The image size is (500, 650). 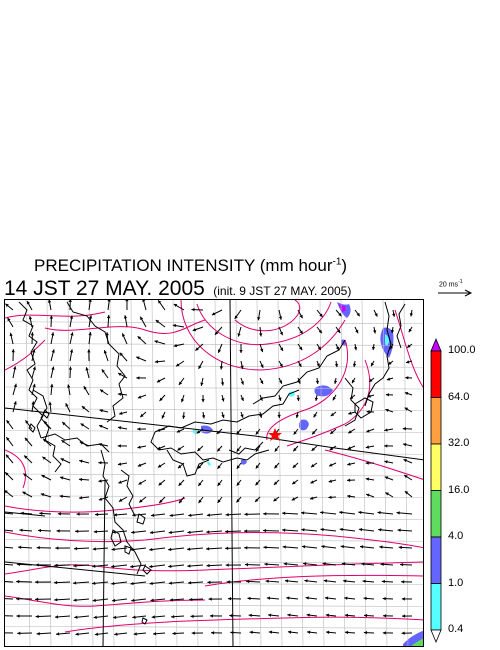 What do you see at coordinates (456, 582) in the screenshot?
I see `colorbar-tick-label: 1.0` at bounding box center [456, 582].